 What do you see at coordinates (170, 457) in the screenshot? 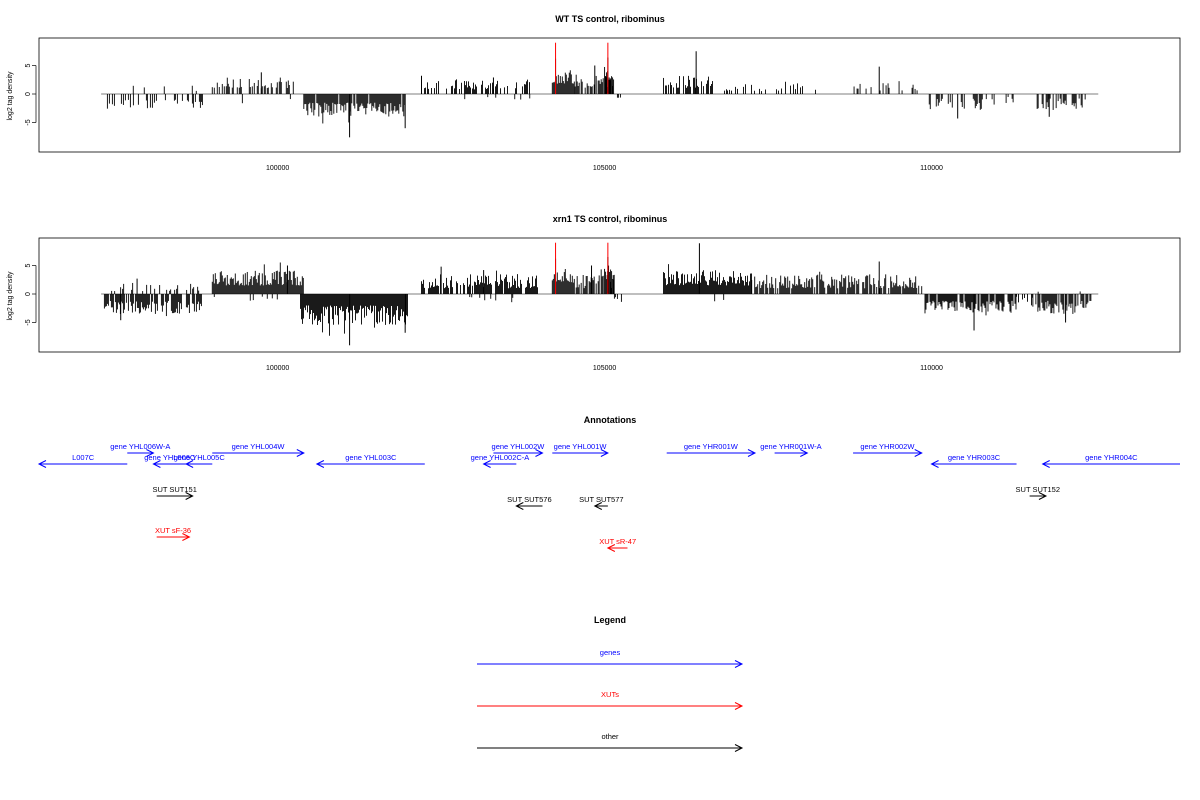
I see `annotation-label: gene YHL006C` at bounding box center [170, 457].